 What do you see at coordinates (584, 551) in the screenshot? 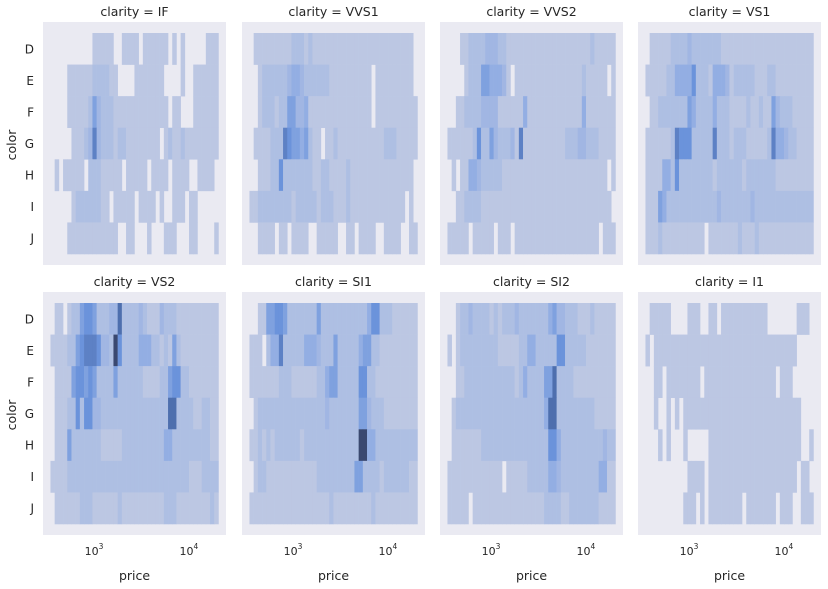
I see `x-tick-base: 10` at bounding box center [584, 551].